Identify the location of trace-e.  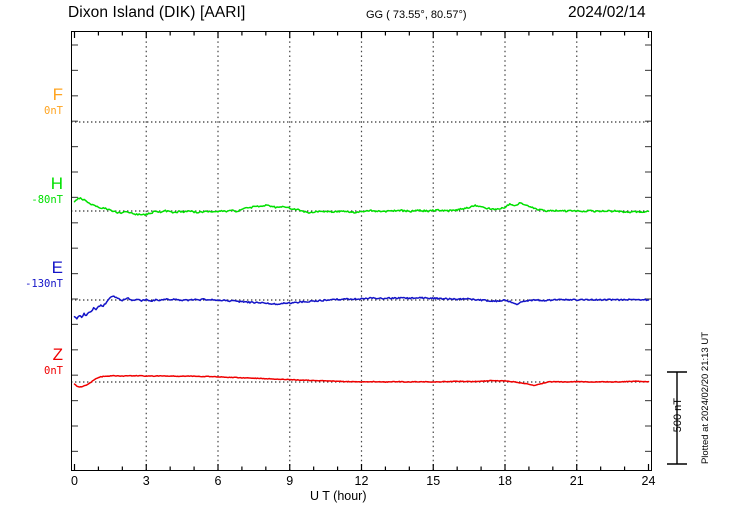
(361, 307).